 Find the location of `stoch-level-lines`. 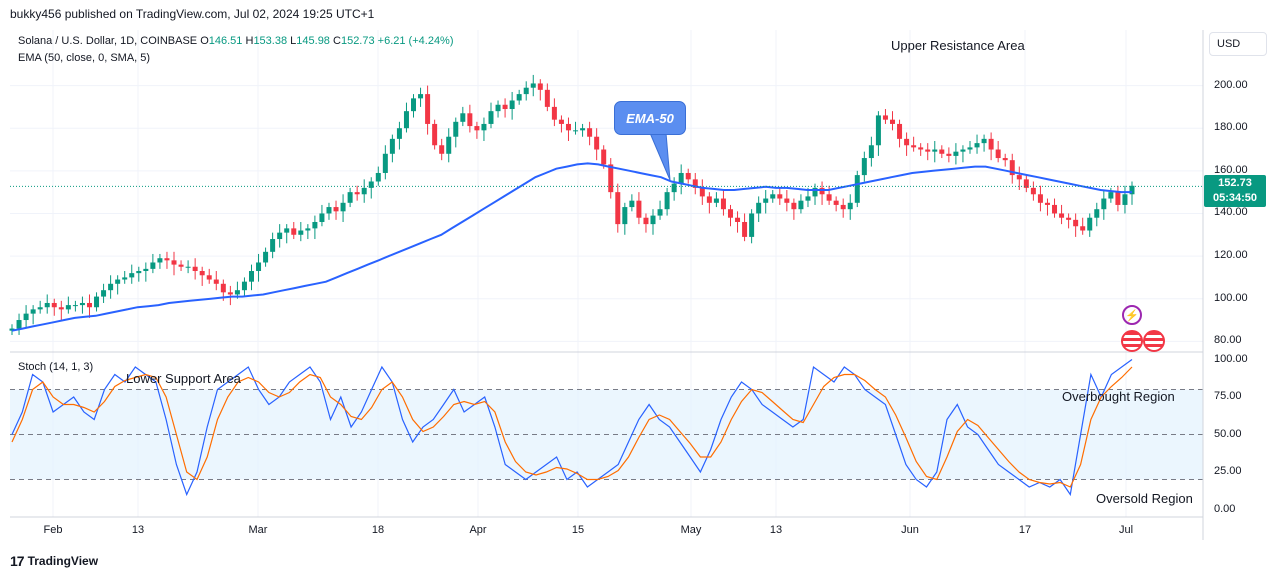

stoch-level-lines is located at coordinates (606, 434).